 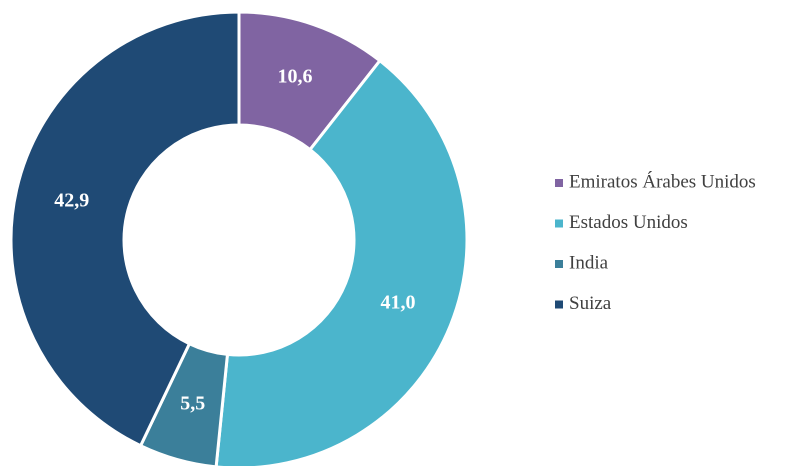 What do you see at coordinates (662, 181) in the screenshot?
I see `legend-label: Emiratos Árabes Unidos` at bounding box center [662, 181].